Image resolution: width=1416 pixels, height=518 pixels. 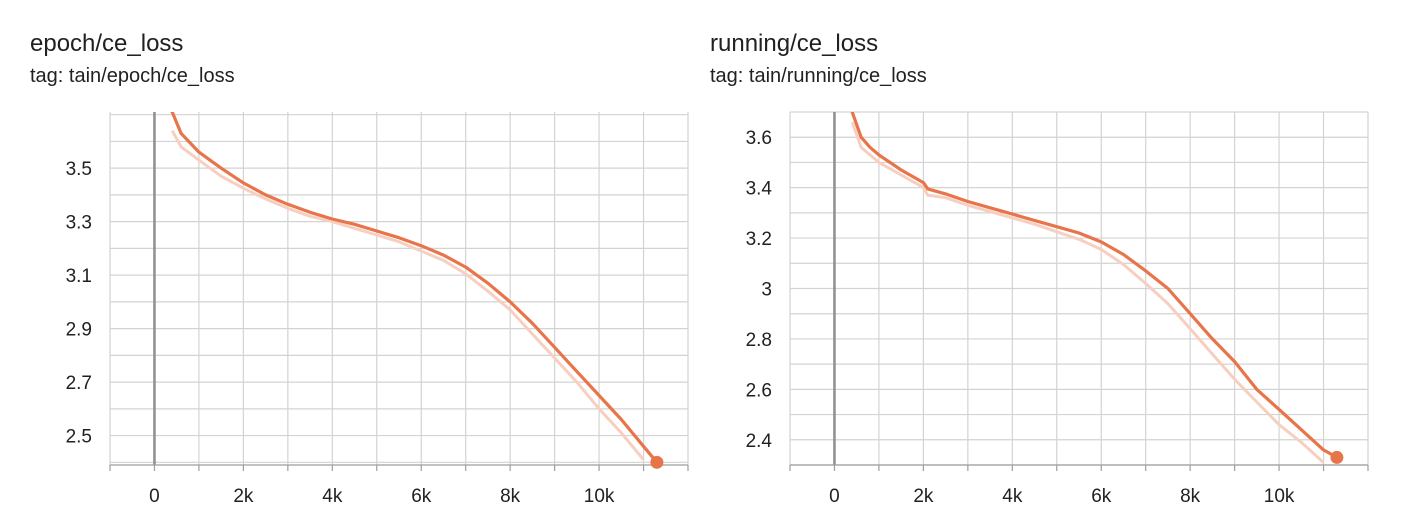 What do you see at coordinates (79, 383) in the screenshot?
I see `y-tick-label: 2.7` at bounding box center [79, 383].